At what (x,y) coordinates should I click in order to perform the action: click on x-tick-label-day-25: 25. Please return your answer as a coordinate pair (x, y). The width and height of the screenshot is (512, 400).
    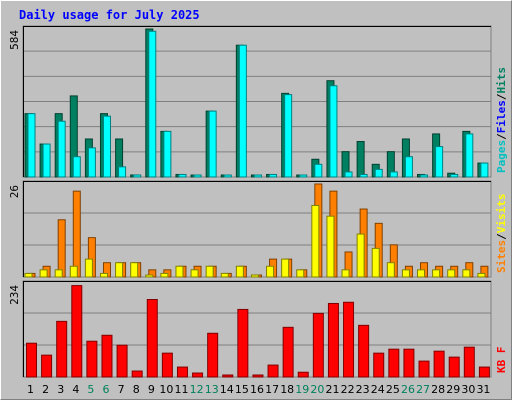
    Looking at the image, I should click on (393, 389).